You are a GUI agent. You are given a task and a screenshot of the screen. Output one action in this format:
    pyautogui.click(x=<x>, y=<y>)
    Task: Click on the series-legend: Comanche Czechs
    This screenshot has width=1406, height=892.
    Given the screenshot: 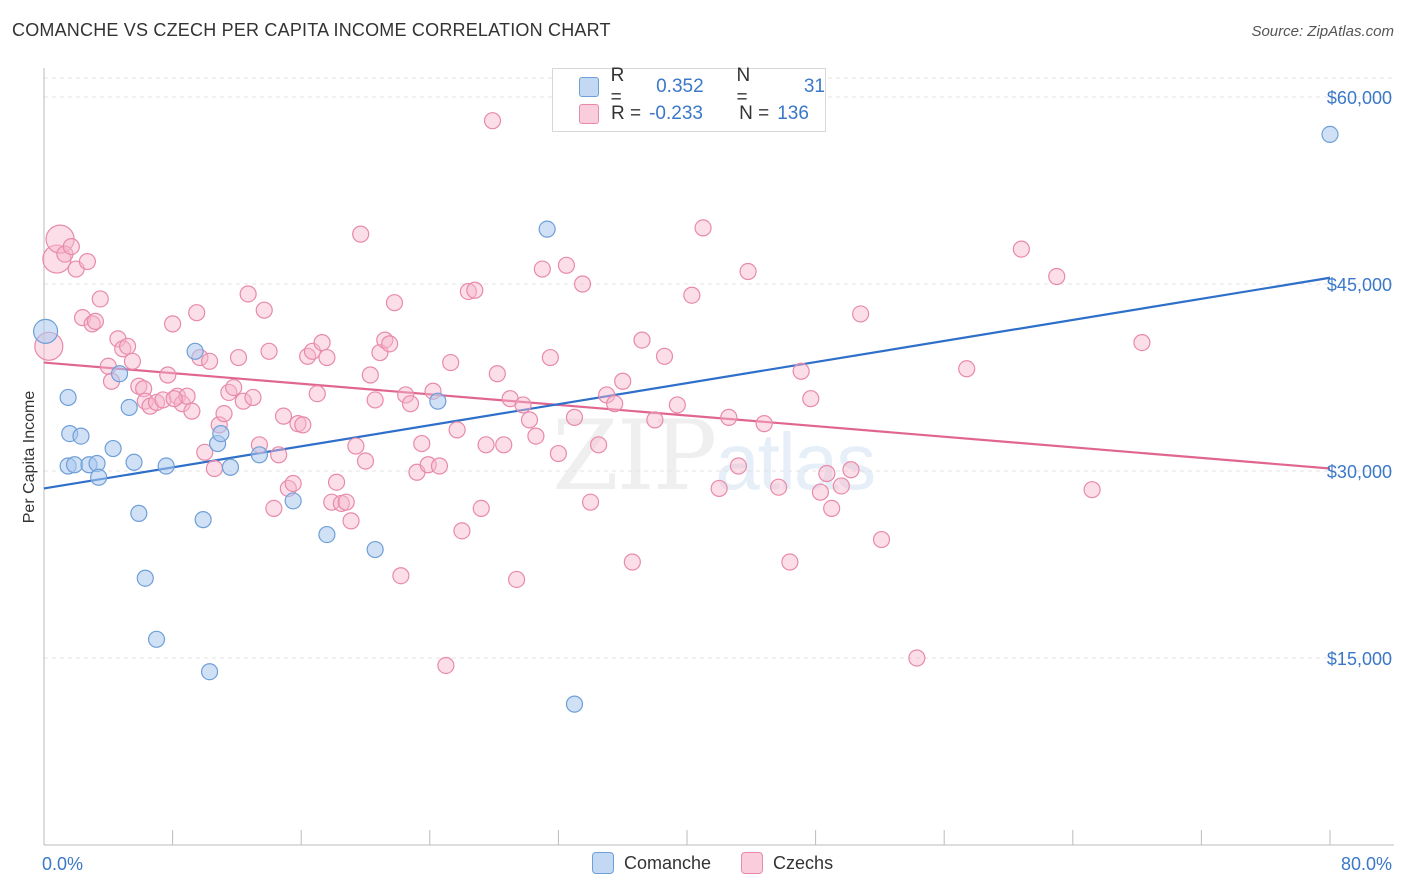 What is the action you would take?
    pyautogui.click(x=727, y=863)
    